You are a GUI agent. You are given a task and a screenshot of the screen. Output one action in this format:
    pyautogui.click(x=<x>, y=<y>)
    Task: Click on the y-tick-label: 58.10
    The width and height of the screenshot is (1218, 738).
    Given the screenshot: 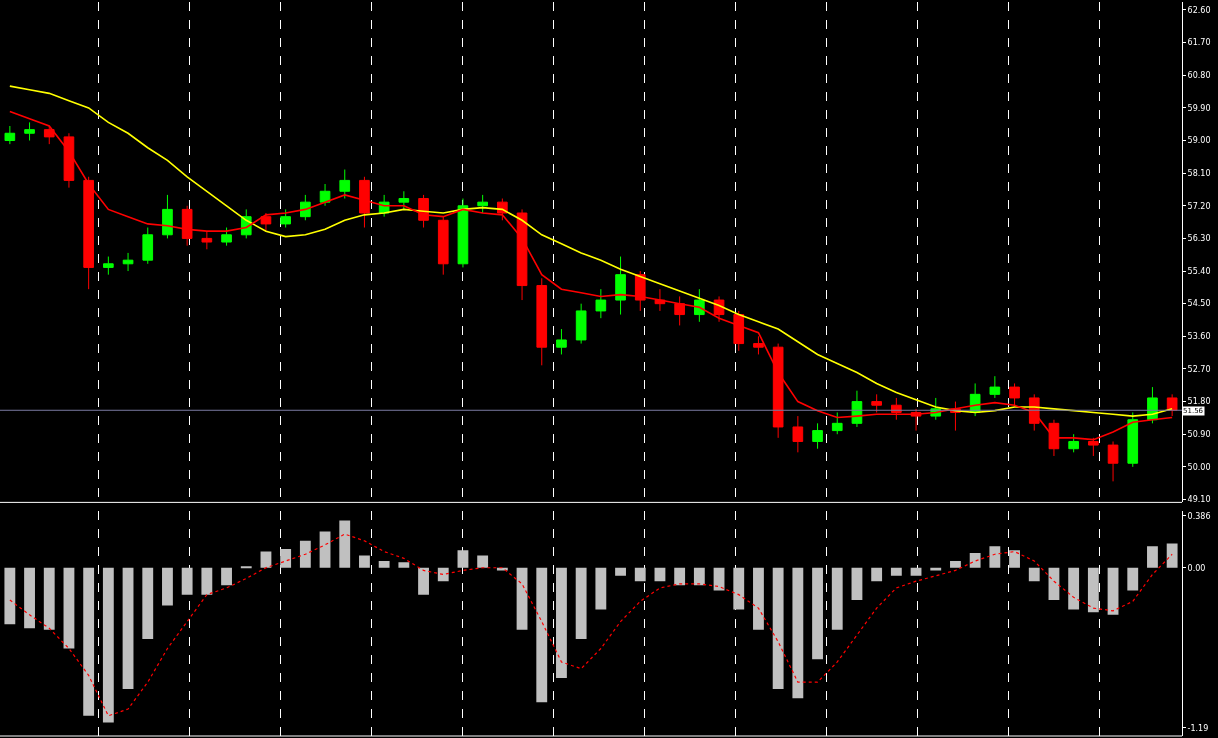 What is the action you would take?
    pyautogui.click(x=1199, y=173)
    